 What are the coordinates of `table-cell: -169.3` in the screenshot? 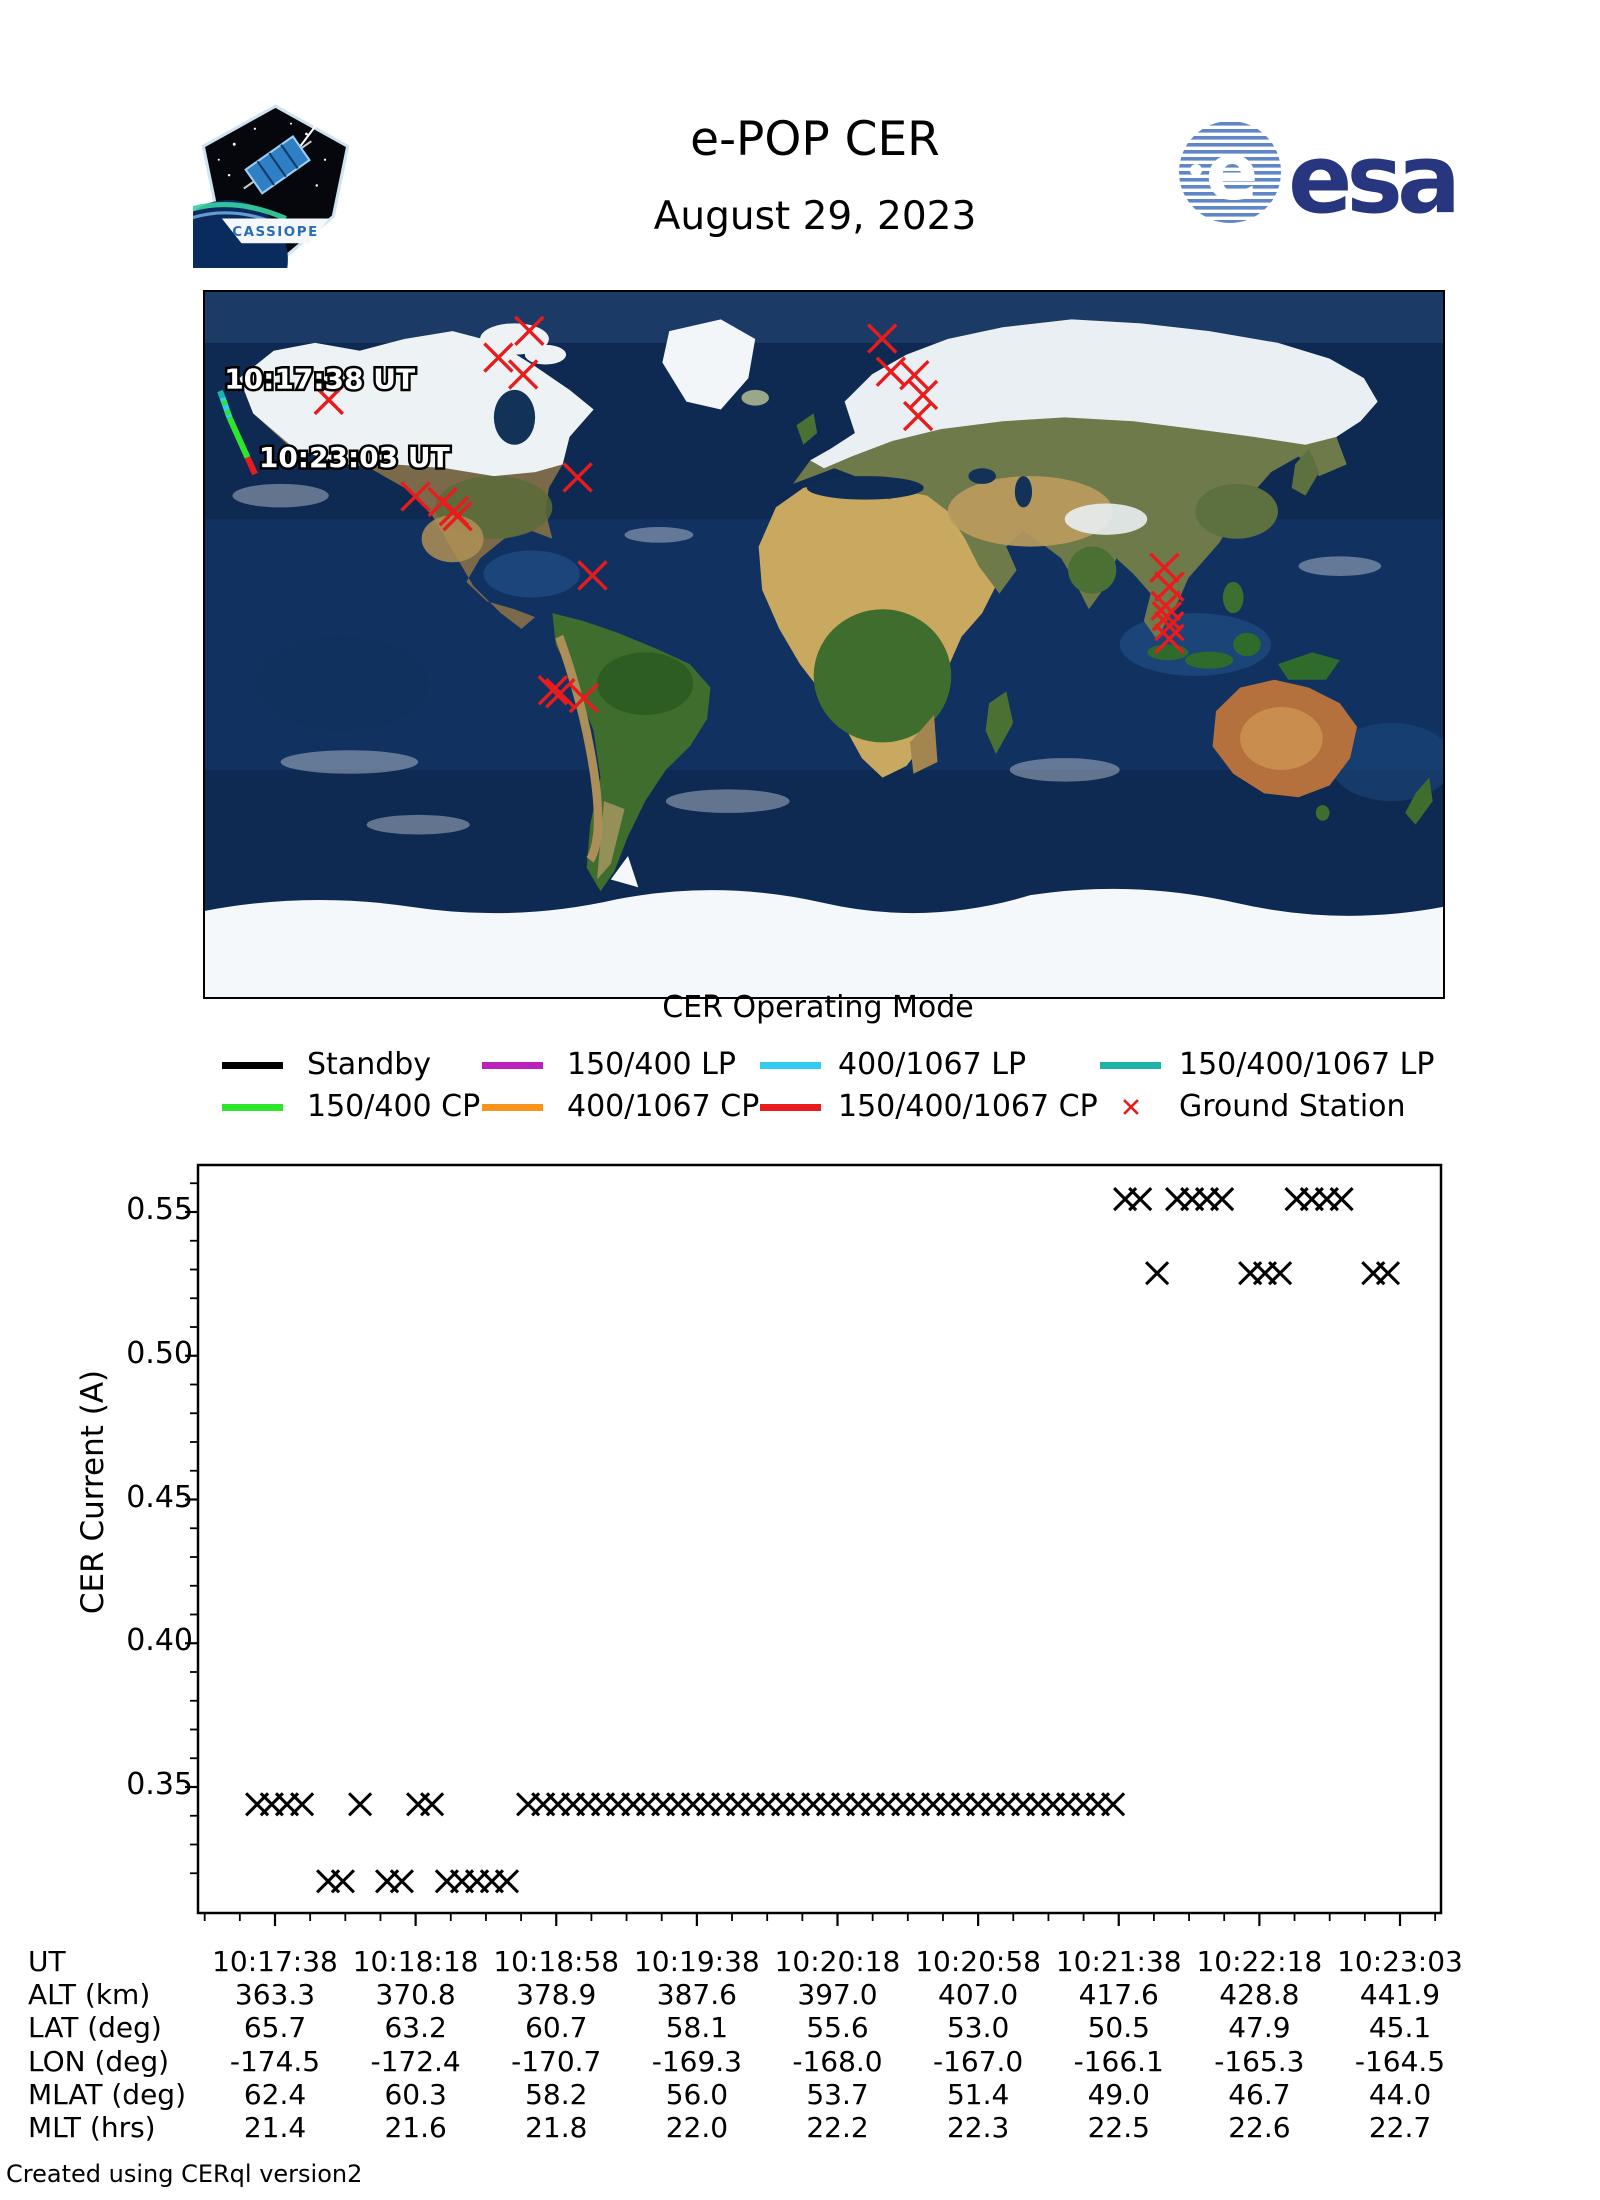 It's located at (696, 2061).